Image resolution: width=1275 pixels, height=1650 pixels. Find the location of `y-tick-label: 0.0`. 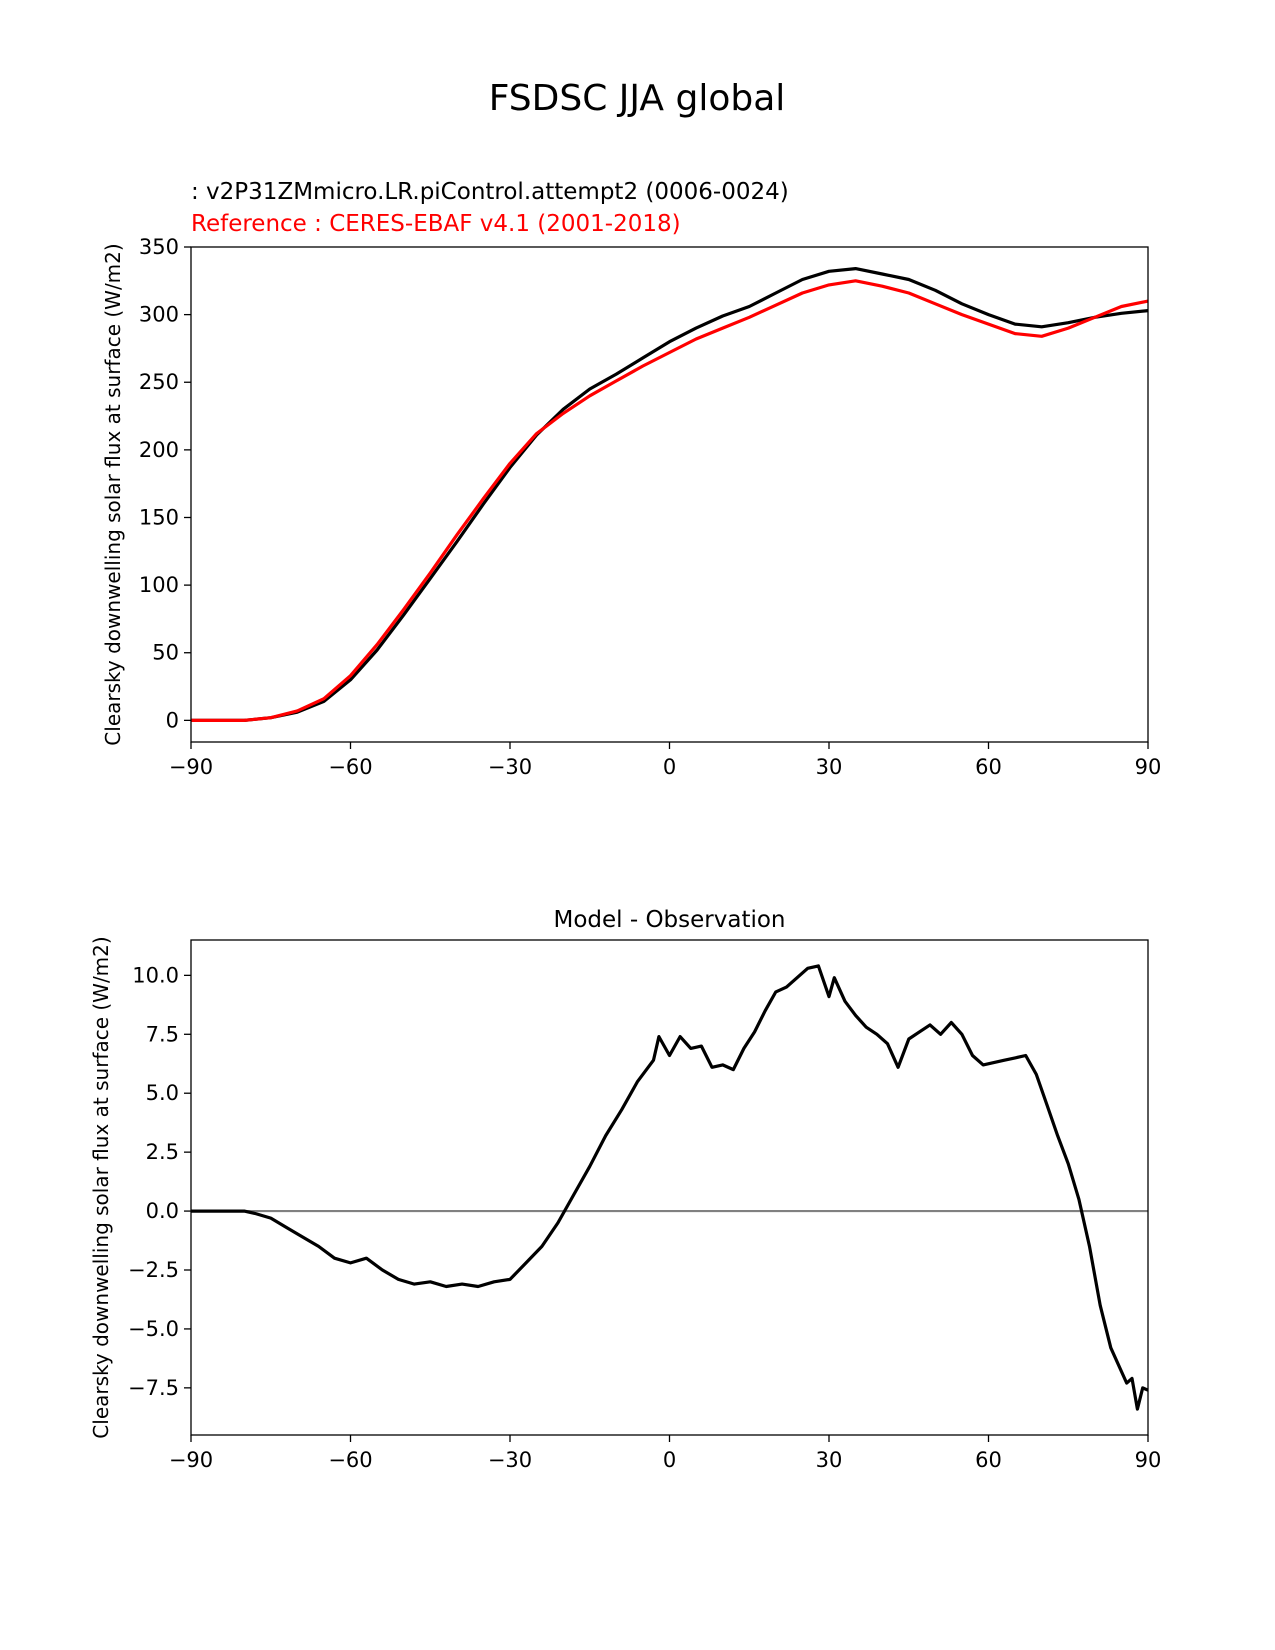

y-tick-label: 0.0 is located at coordinates (162, 1211).